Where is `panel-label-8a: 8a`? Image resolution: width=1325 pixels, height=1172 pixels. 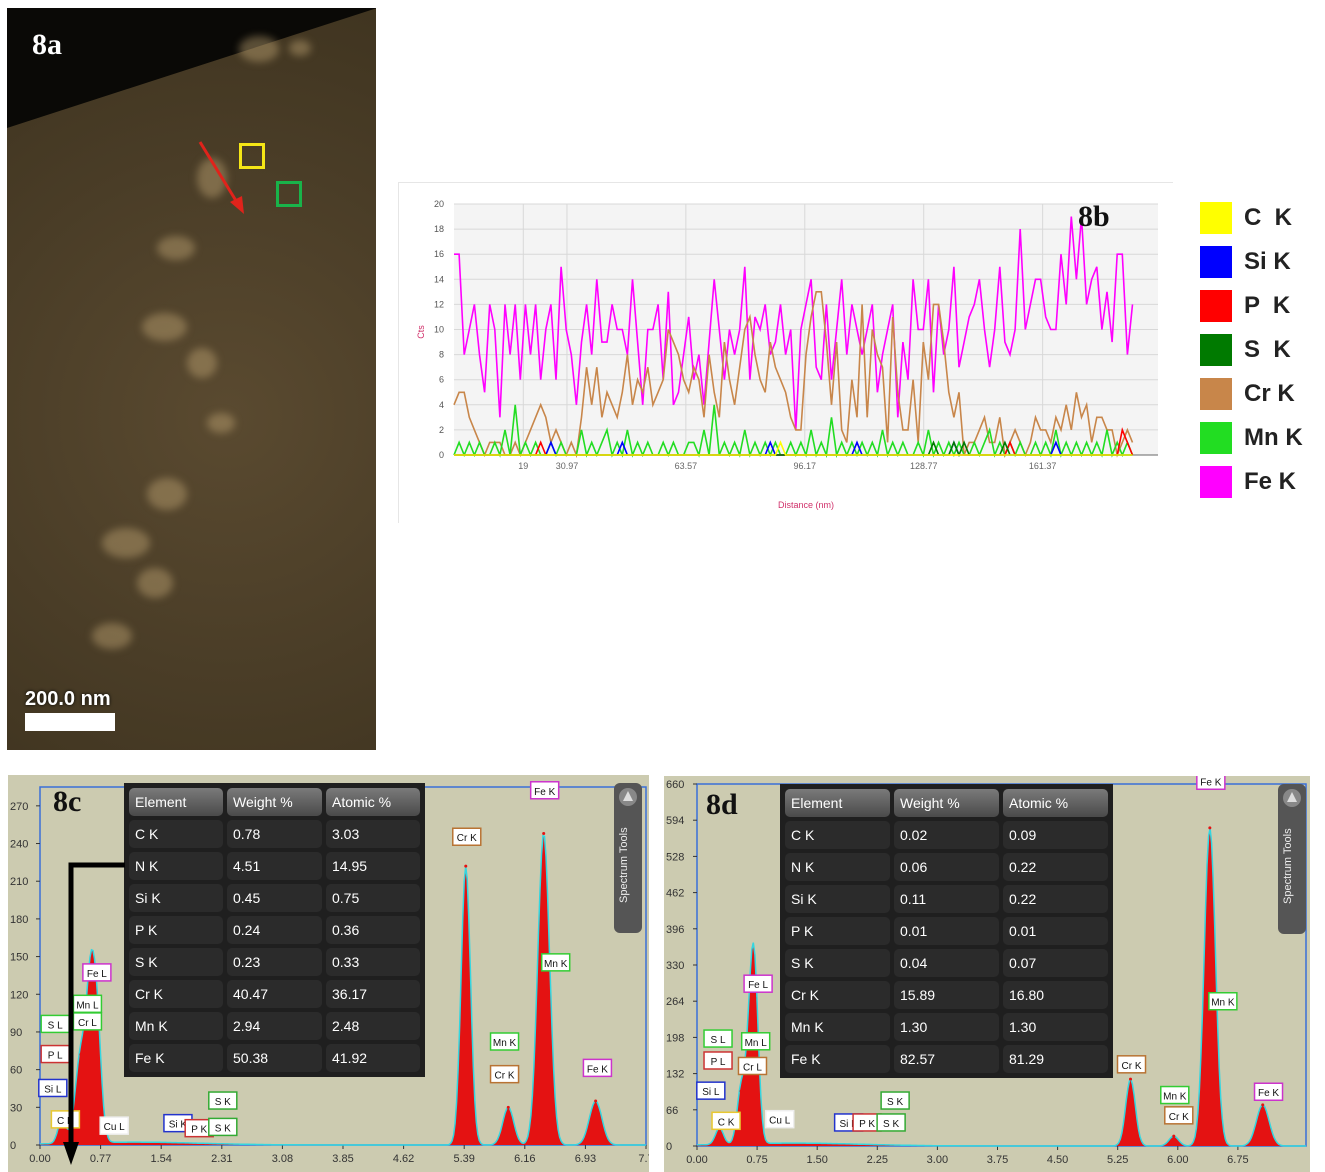 panel-label-8a: 8a is located at coordinates (47, 44).